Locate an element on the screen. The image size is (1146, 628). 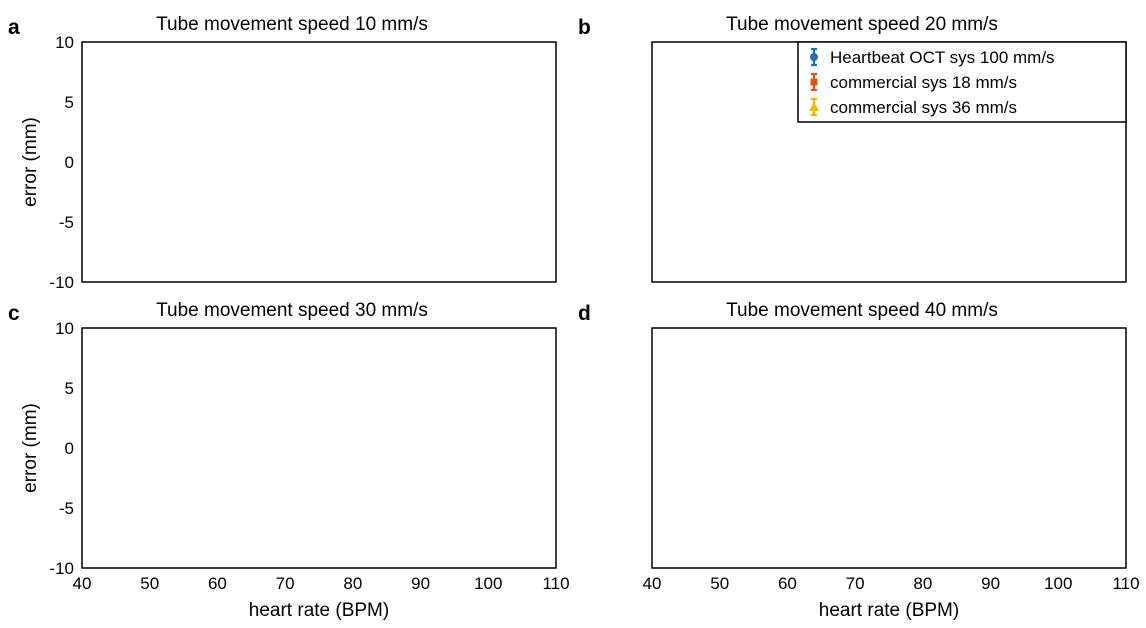
legend-box is located at coordinates (962, 82).